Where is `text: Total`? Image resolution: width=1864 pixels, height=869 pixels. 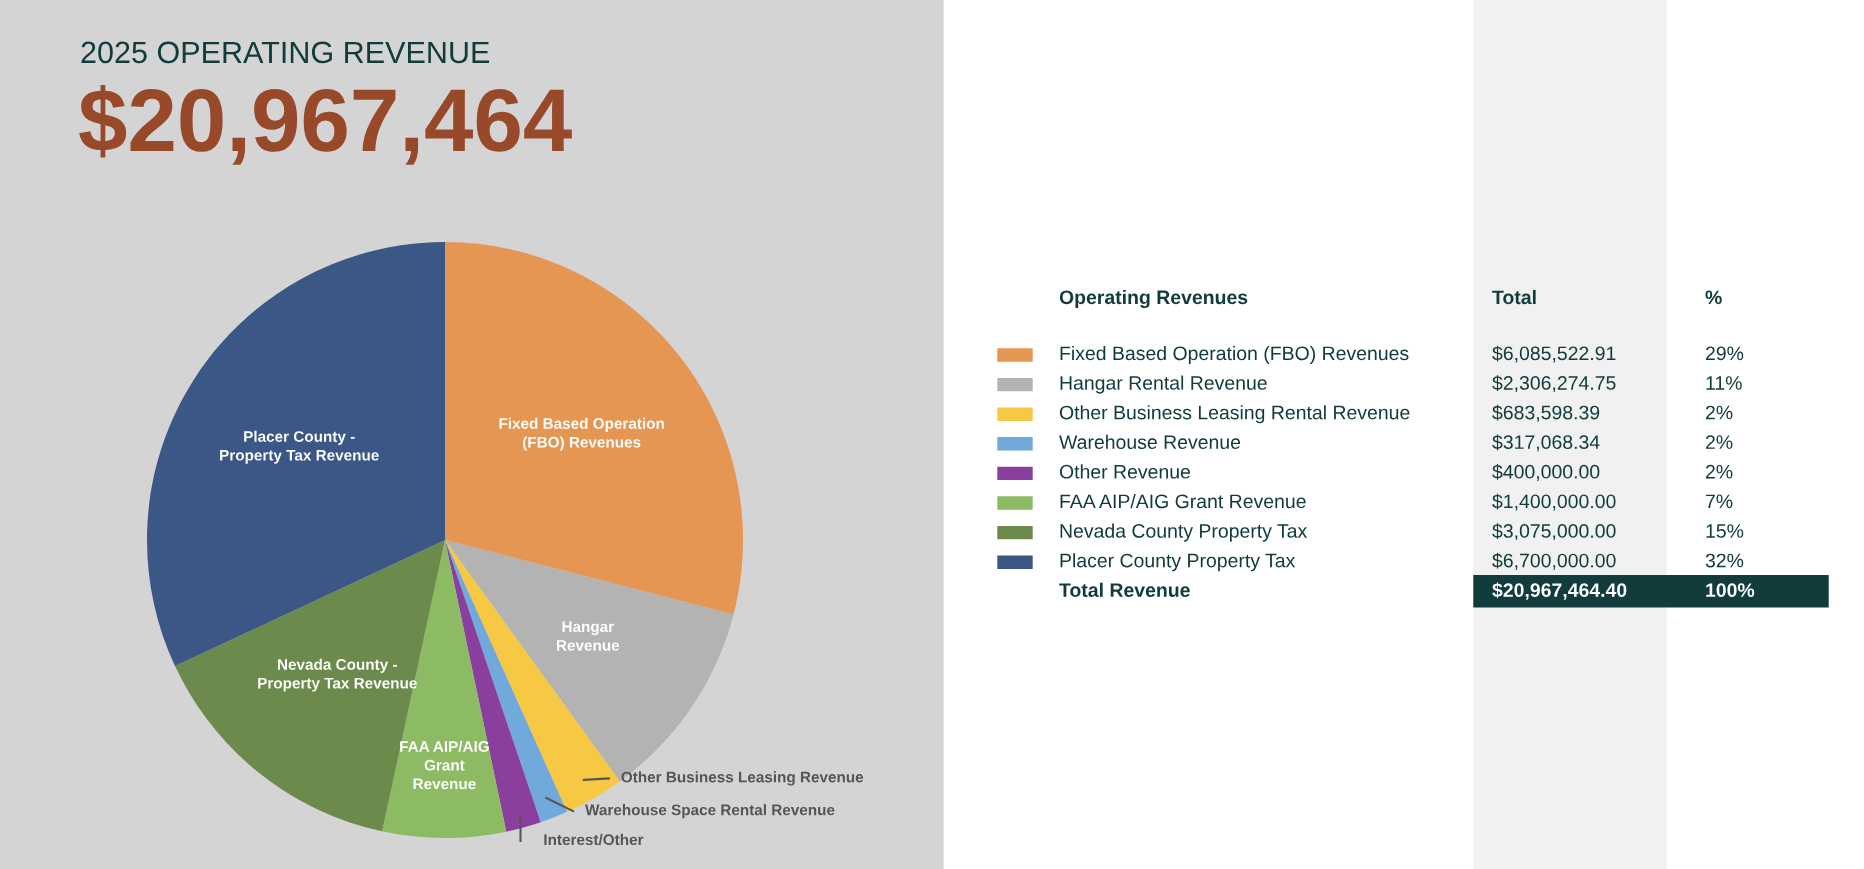 text: Total is located at coordinates (1514, 297).